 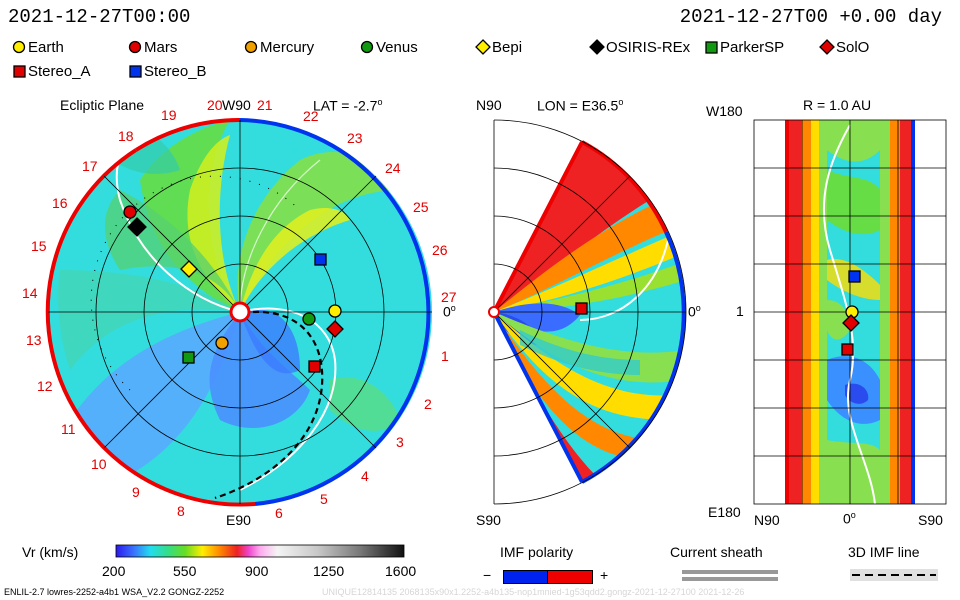 What do you see at coordinates (837, 105) in the screenshot?
I see `one-au-r-label: R = 1.0 AU` at bounding box center [837, 105].